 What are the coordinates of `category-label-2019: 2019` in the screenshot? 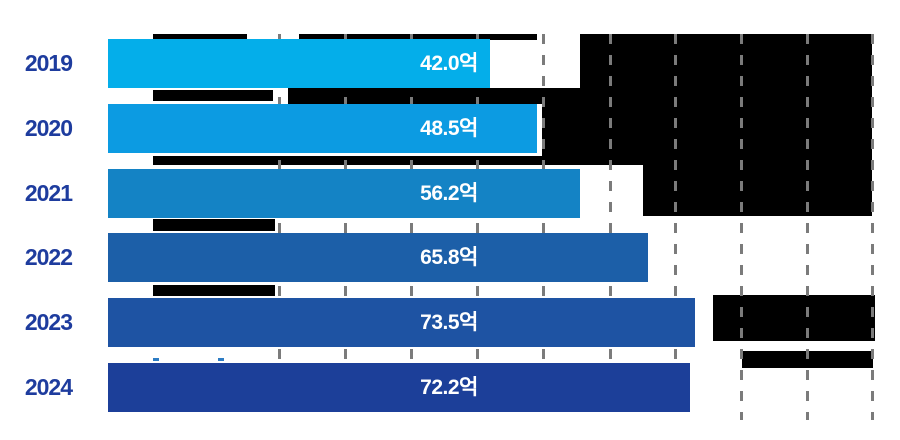 It's located at (48, 63).